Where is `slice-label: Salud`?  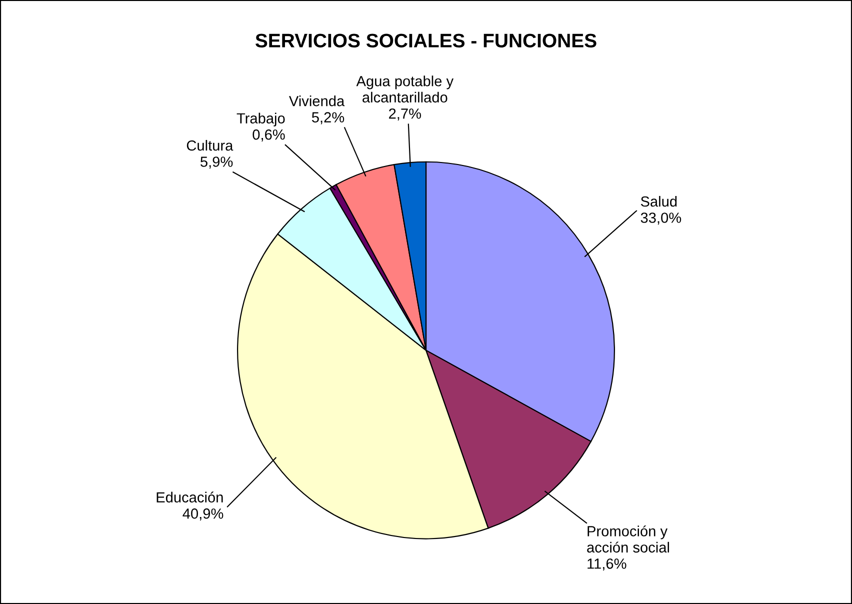
slice-label: Salud is located at coordinates (658, 201).